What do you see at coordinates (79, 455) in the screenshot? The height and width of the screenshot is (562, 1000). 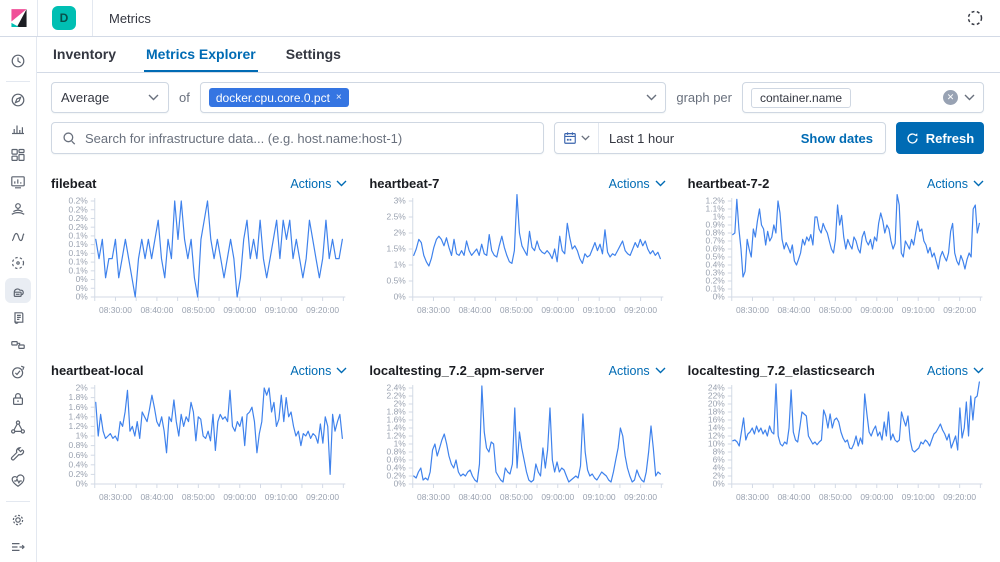 I see `svg-text: 0.6%` at bounding box center [79, 455].